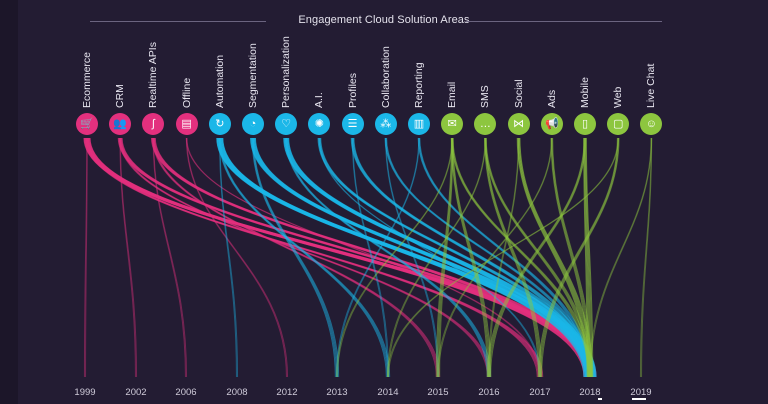 The image size is (768, 404). What do you see at coordinates (419, 124) in the screenshot?
I see `bars-icon: ▥` at bounding box center [419, 124].